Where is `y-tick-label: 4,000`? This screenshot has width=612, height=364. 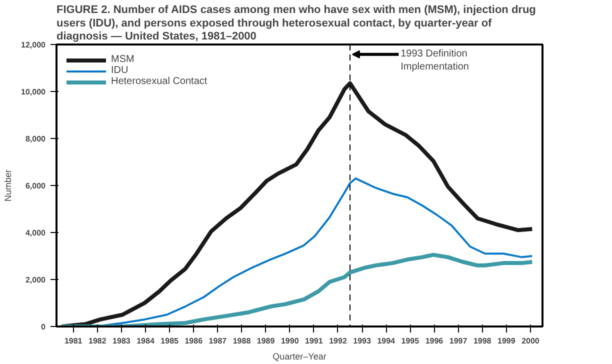
y-tick-label: 4,000 is located at coordinates (35, 233).